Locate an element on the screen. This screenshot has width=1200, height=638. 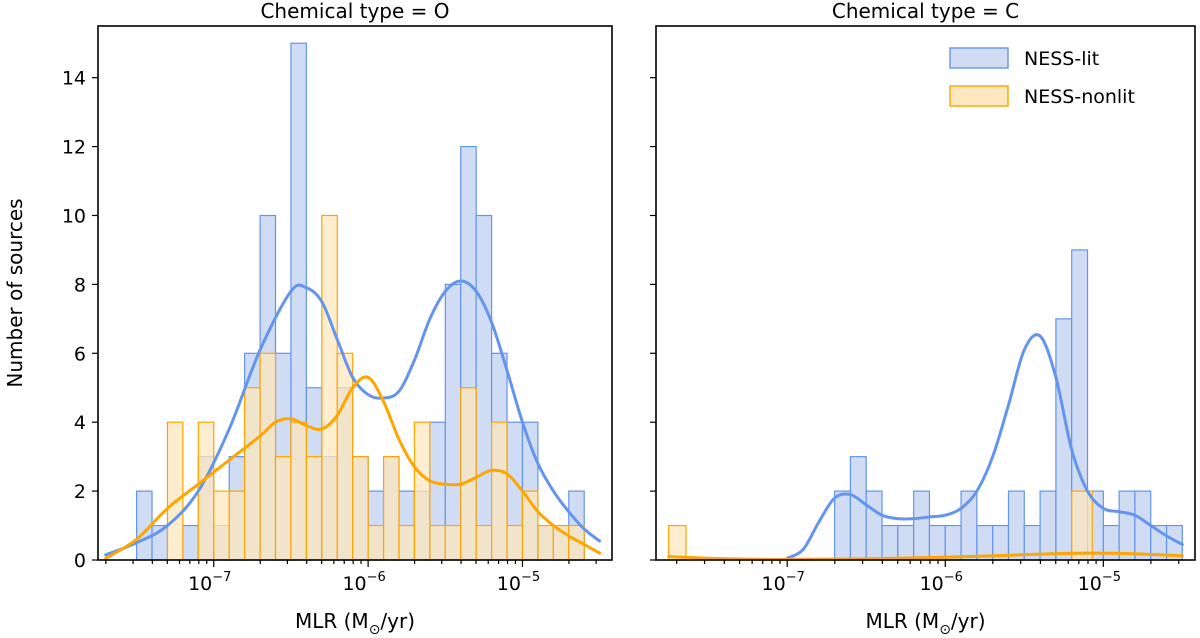
right-panel-title: Chemical type = C is located at coordinates (925, 11).